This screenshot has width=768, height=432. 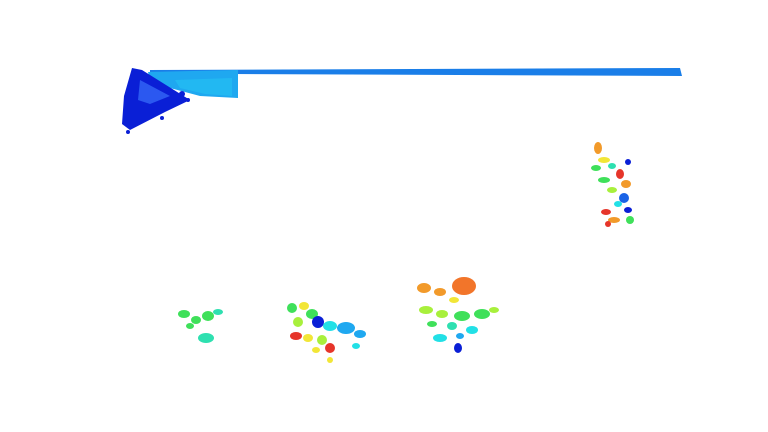 What do you see at coordinates (612, 184) in the screenshot?
I see `plant-cluster-right` at bounding box center [612, 184].